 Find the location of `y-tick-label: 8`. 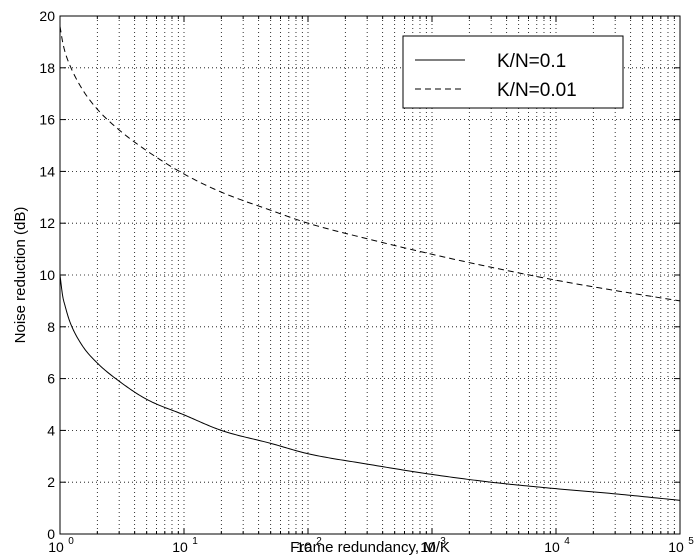

y-tick-label: 8 is located at coordinates (51, 327).